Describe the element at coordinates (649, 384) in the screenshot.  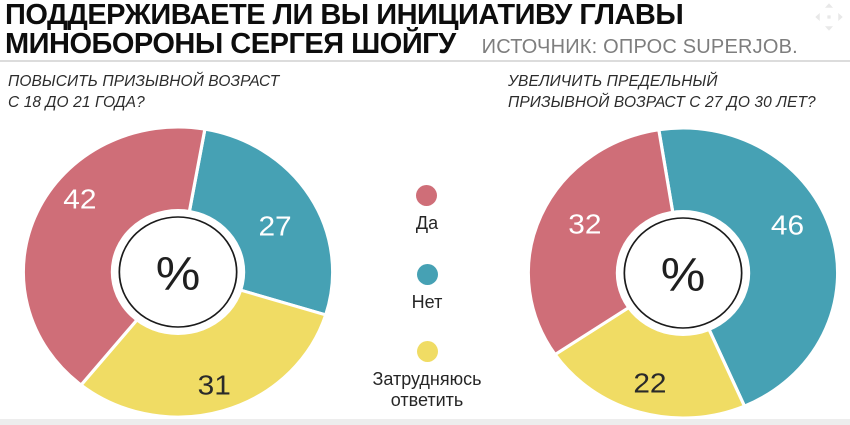
I see `slice-value-label-Затрудняюсь ответить: 22` at that location.